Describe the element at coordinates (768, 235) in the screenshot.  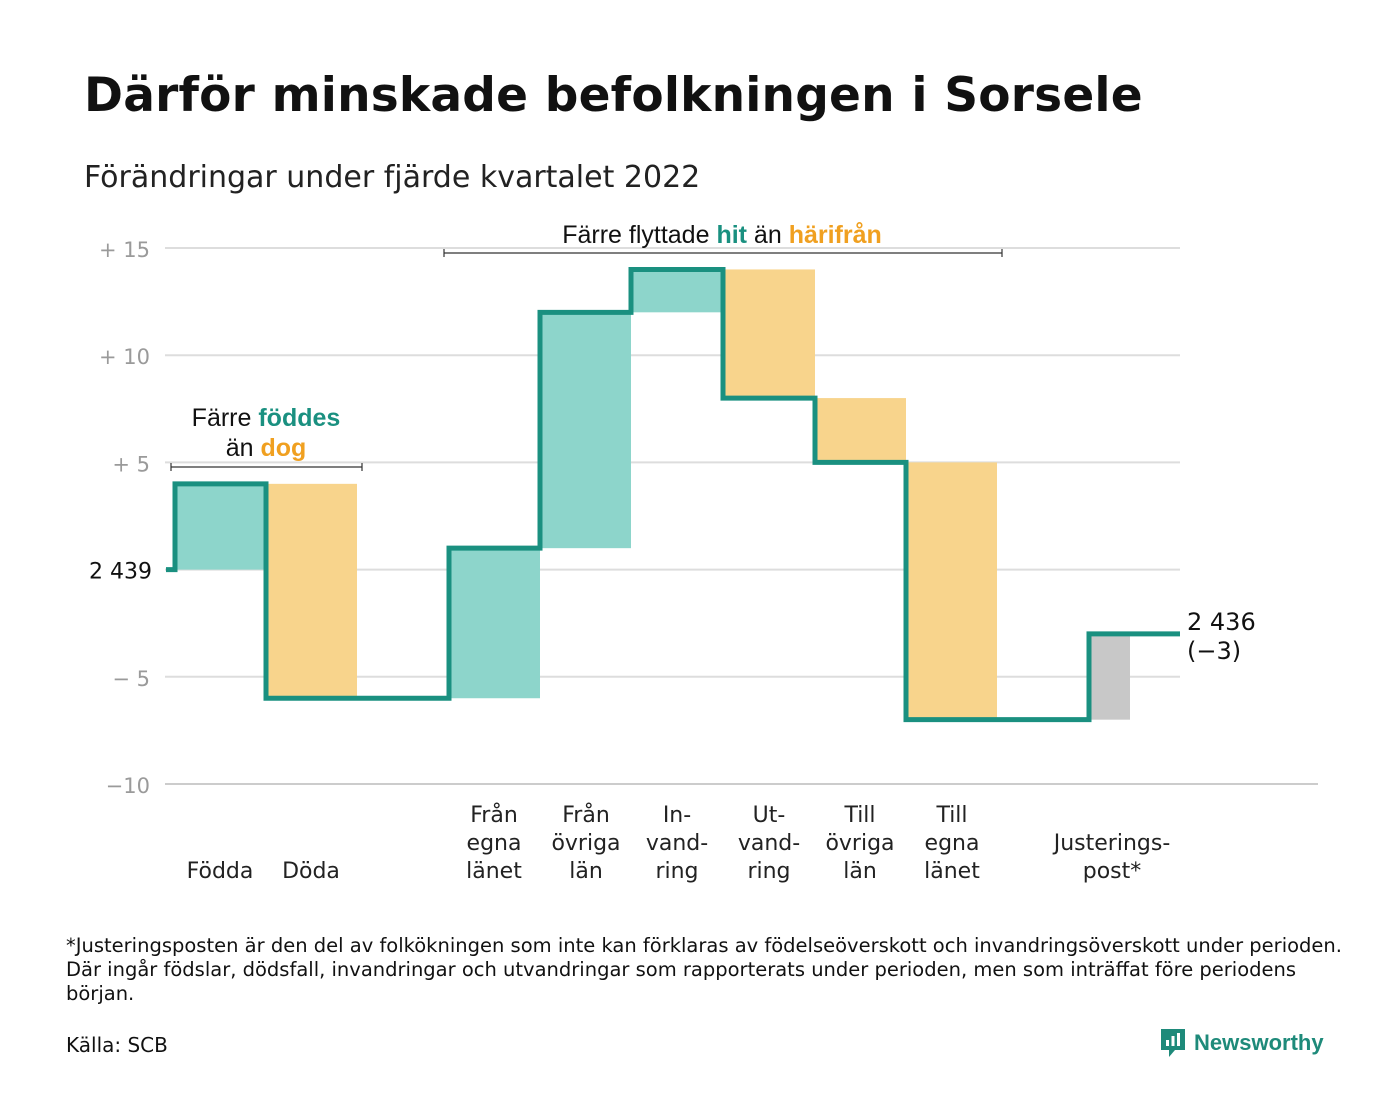
I see `migration-annotation-text: än` at that location.